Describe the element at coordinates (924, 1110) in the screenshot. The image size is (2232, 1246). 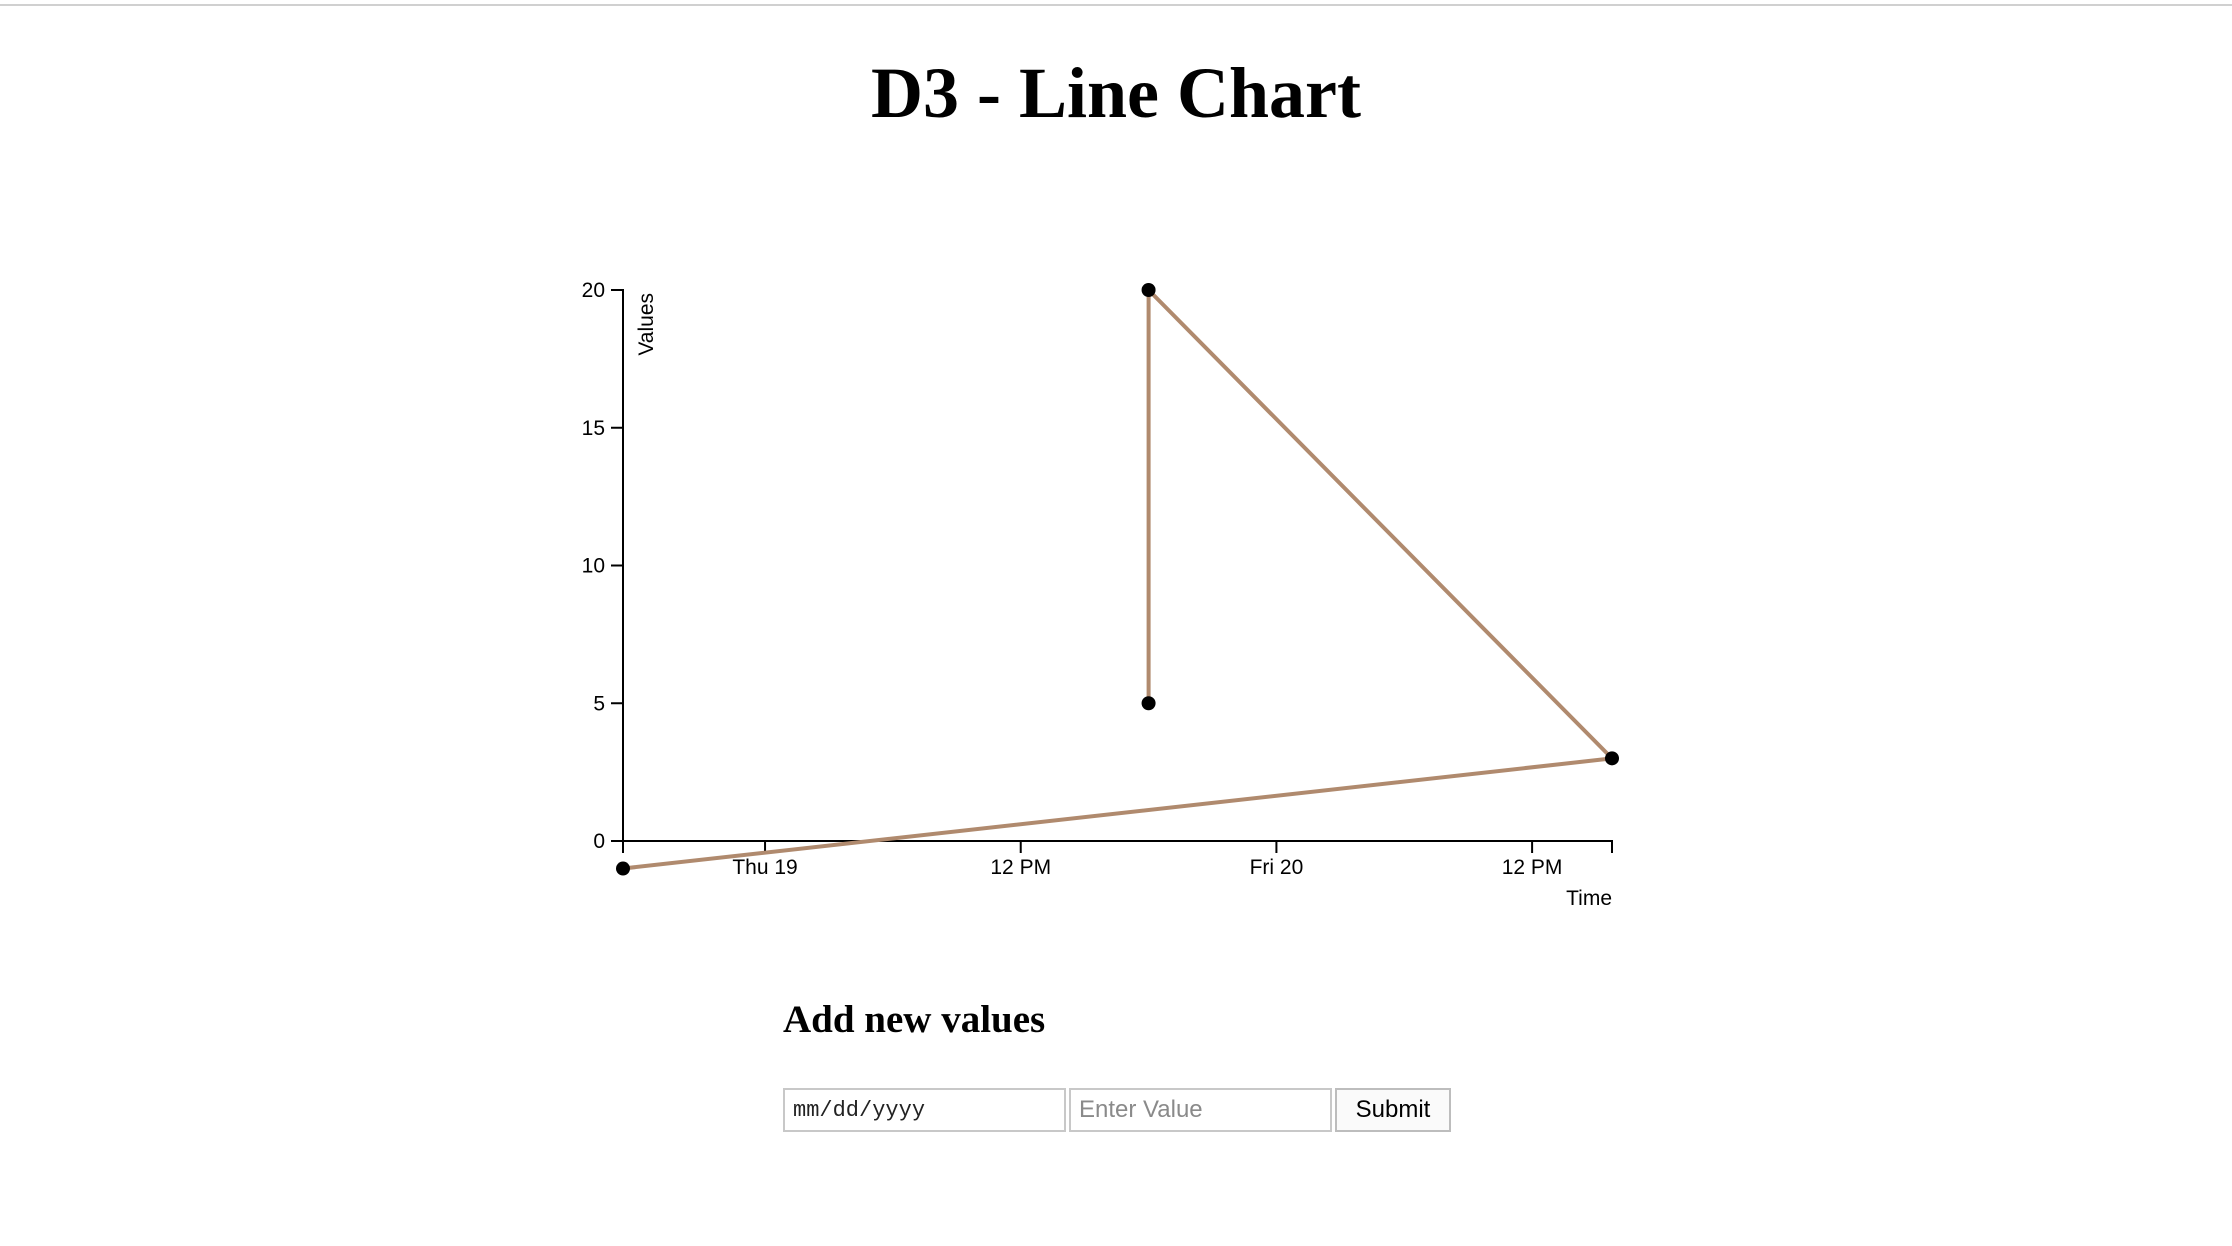
I see `date-input` at that location.